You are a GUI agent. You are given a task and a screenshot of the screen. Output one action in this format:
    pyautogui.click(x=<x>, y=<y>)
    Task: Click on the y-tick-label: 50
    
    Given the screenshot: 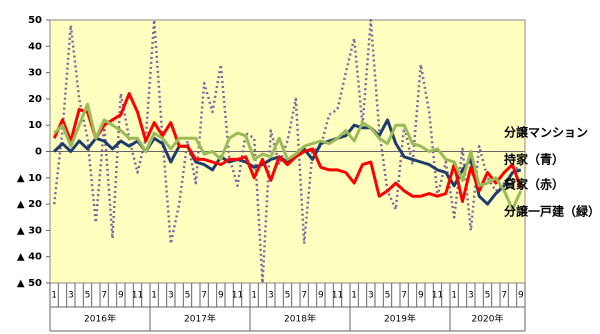 What is the action you would take?
    pyautogui.click(x=35, y=20)
    